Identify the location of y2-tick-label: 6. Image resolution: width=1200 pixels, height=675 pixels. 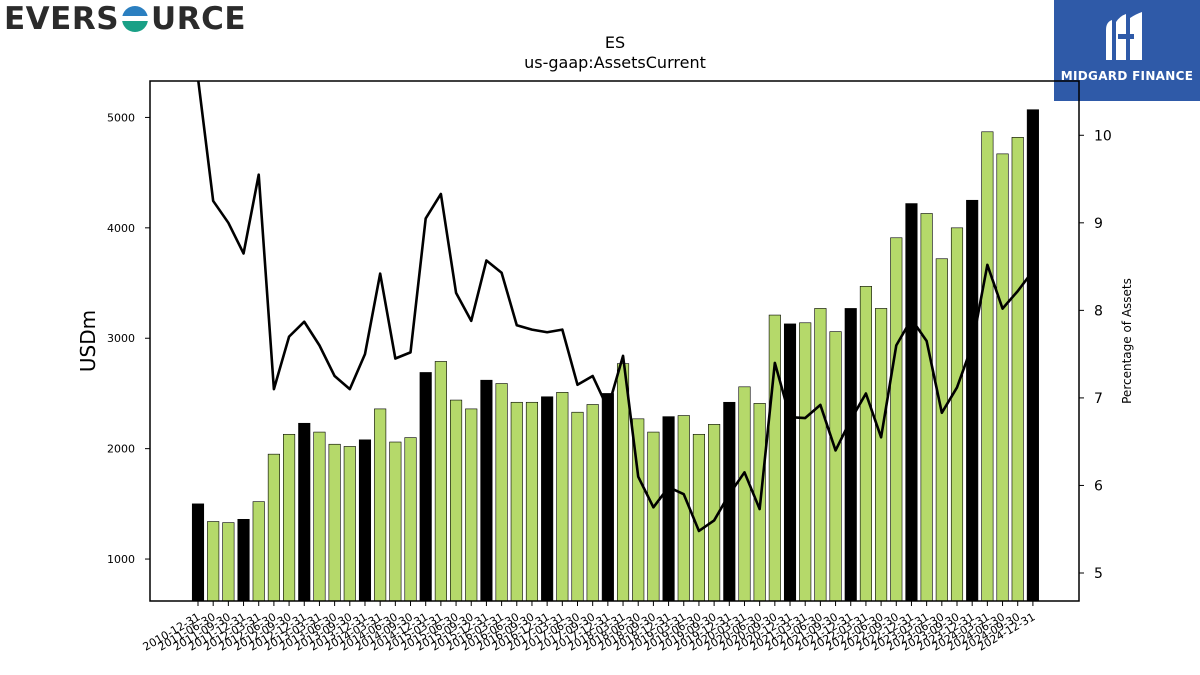
(1098, 486).